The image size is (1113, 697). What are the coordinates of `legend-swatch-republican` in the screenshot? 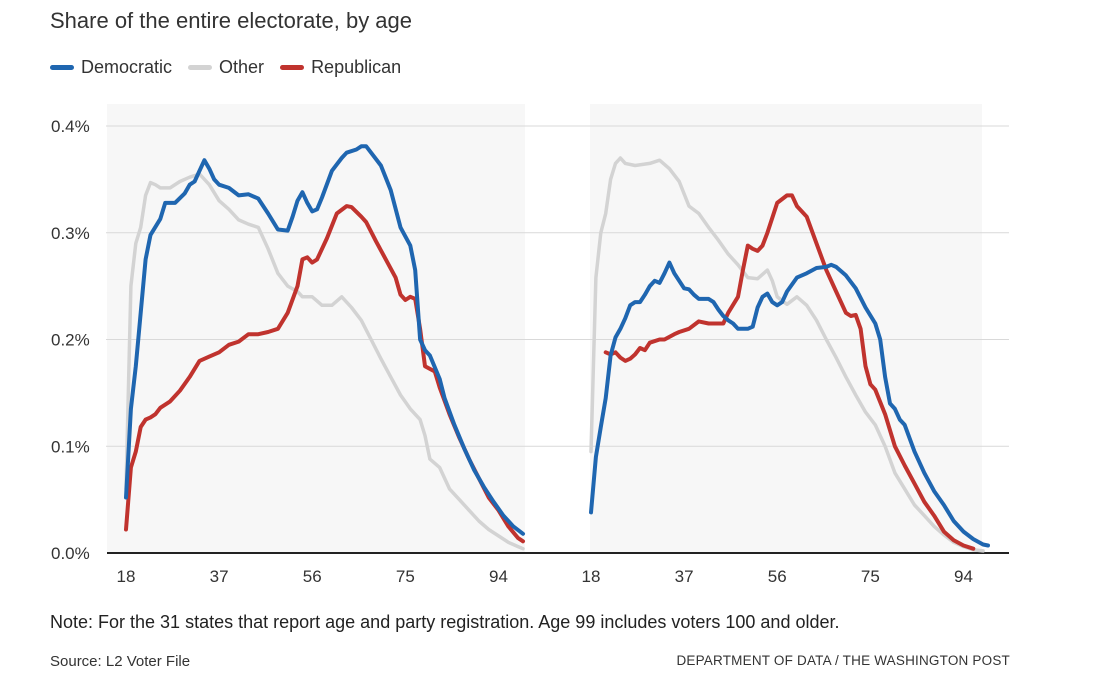 It's located at (292, 67).